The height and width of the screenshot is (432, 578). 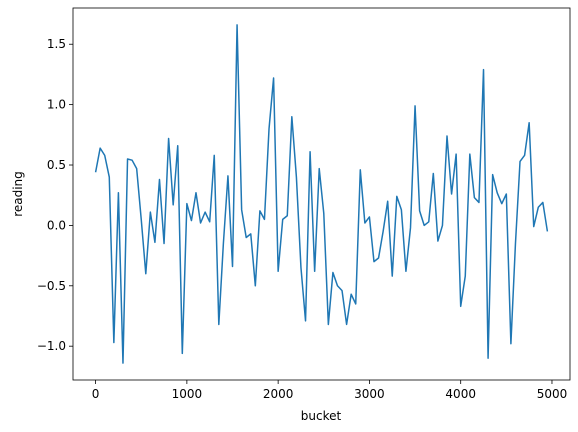 What do you see at coordinates (51, 286) in the screenshot?
I see `y-tick-label: −0.5` at bounding box center [51, 286].